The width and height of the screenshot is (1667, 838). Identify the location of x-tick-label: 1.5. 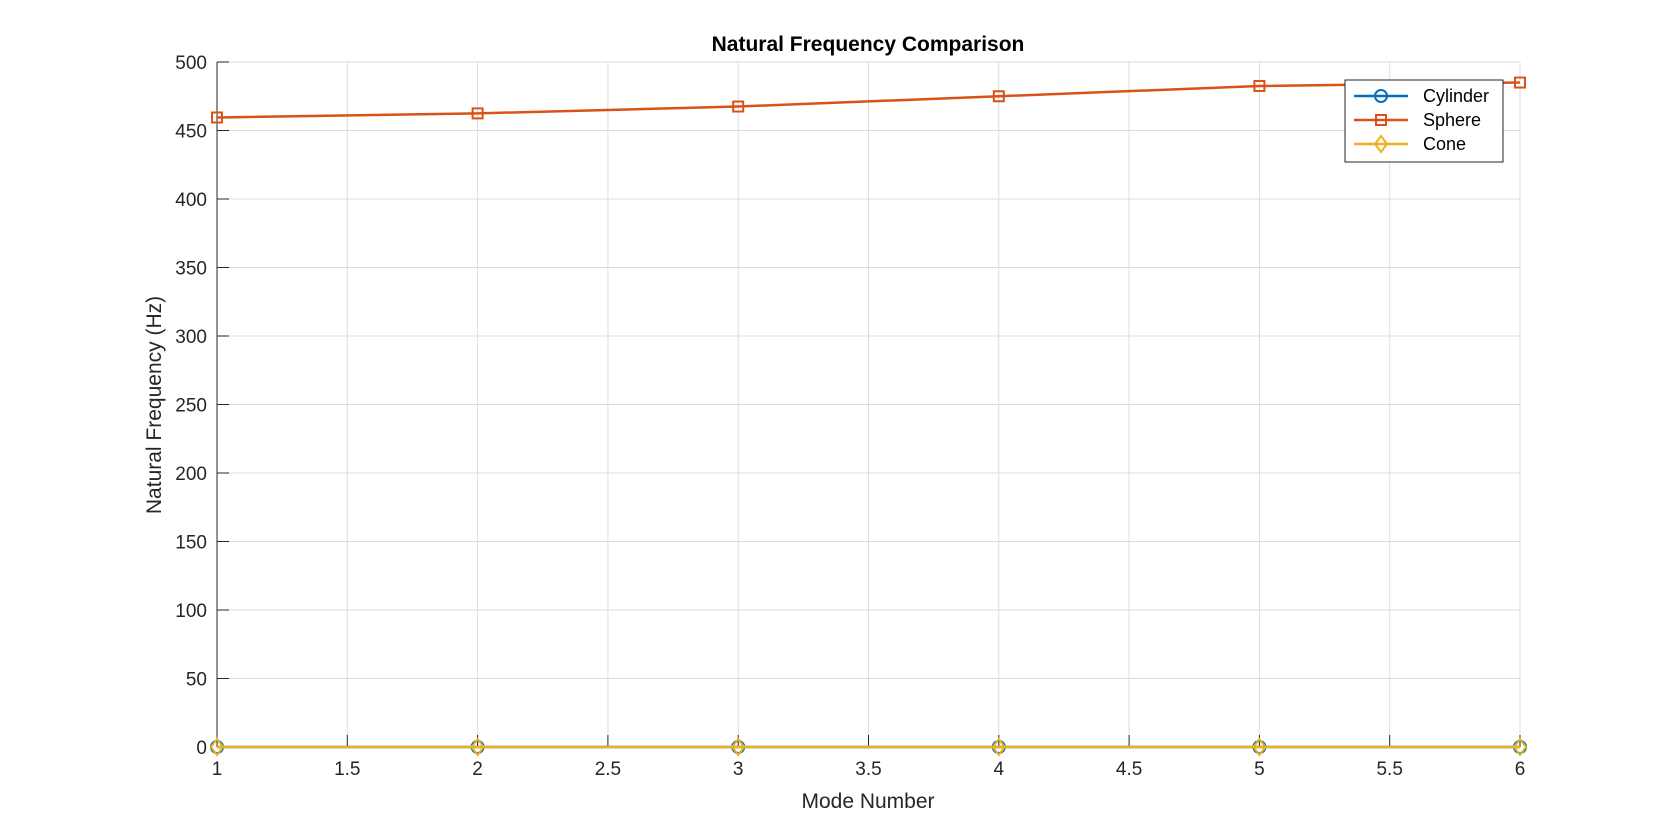
(347, 769).